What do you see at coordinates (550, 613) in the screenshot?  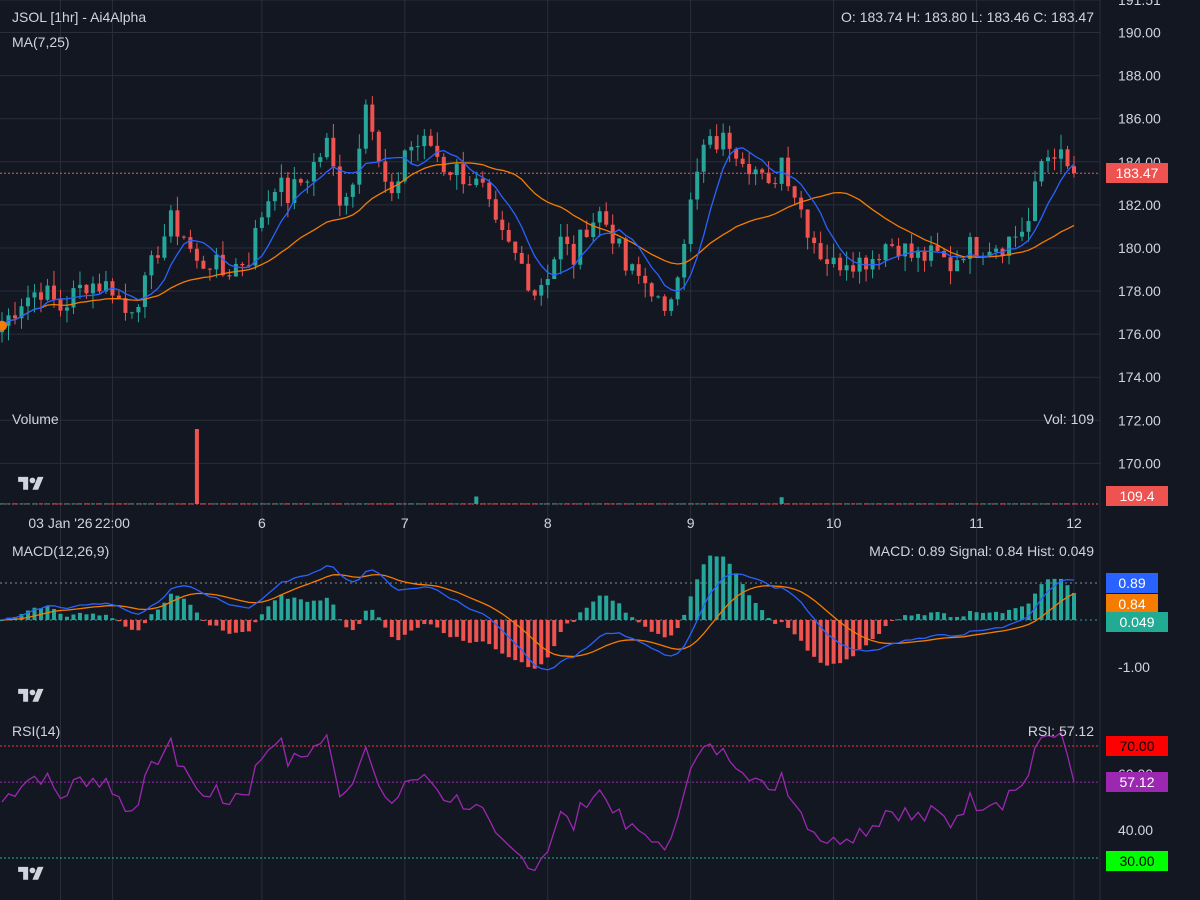 I see `macd-pane` at bounding box center [550, 613].